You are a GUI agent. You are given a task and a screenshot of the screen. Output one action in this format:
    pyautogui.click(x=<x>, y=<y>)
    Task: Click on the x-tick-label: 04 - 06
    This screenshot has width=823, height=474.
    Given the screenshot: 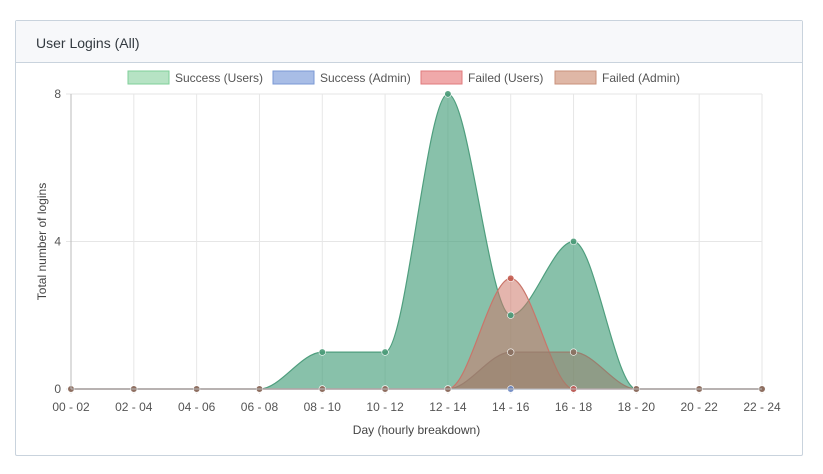 What is the action you would take?
    pyautogui.click(x=197, y=407)
    